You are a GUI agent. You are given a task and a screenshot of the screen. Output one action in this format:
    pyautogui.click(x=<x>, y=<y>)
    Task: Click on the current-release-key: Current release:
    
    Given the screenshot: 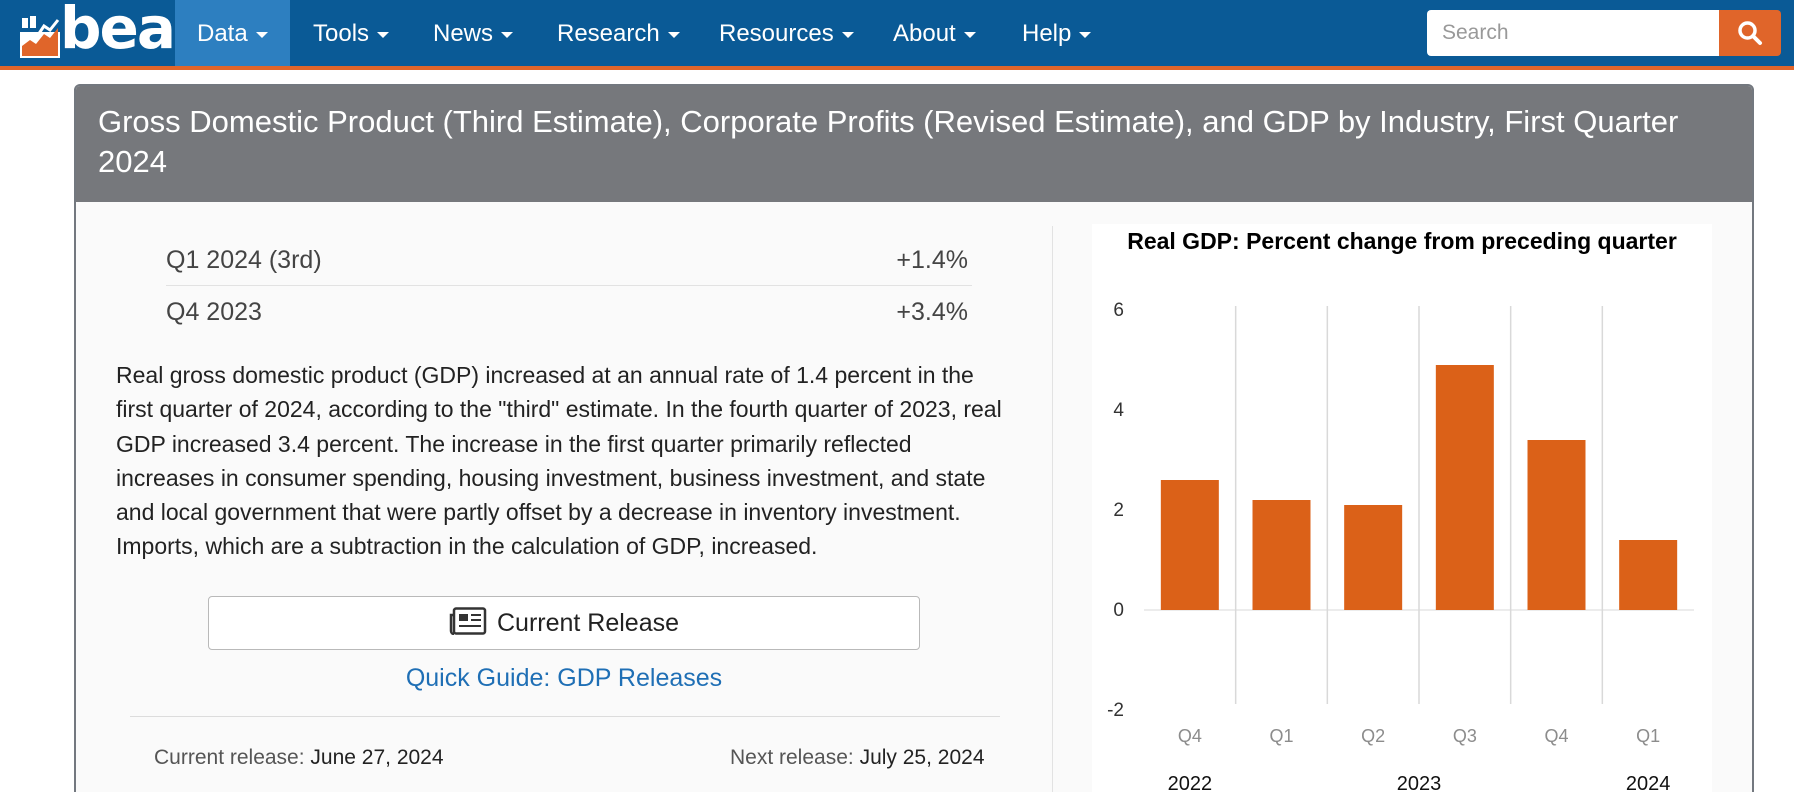 What is the action you would take?
    pyautogui.click(x=229, y=757)
    